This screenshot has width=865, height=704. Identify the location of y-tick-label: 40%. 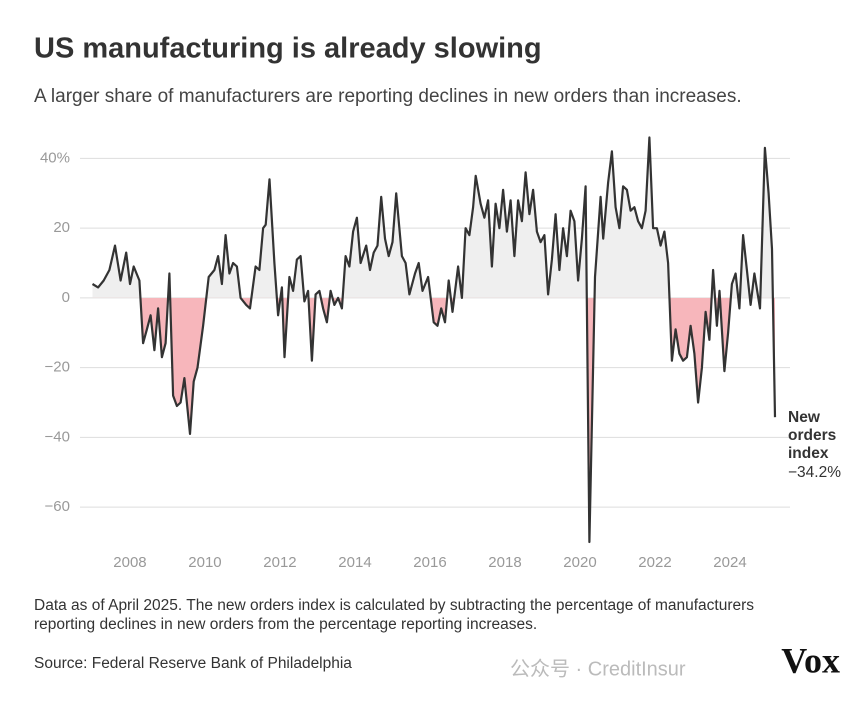
(55, 157).